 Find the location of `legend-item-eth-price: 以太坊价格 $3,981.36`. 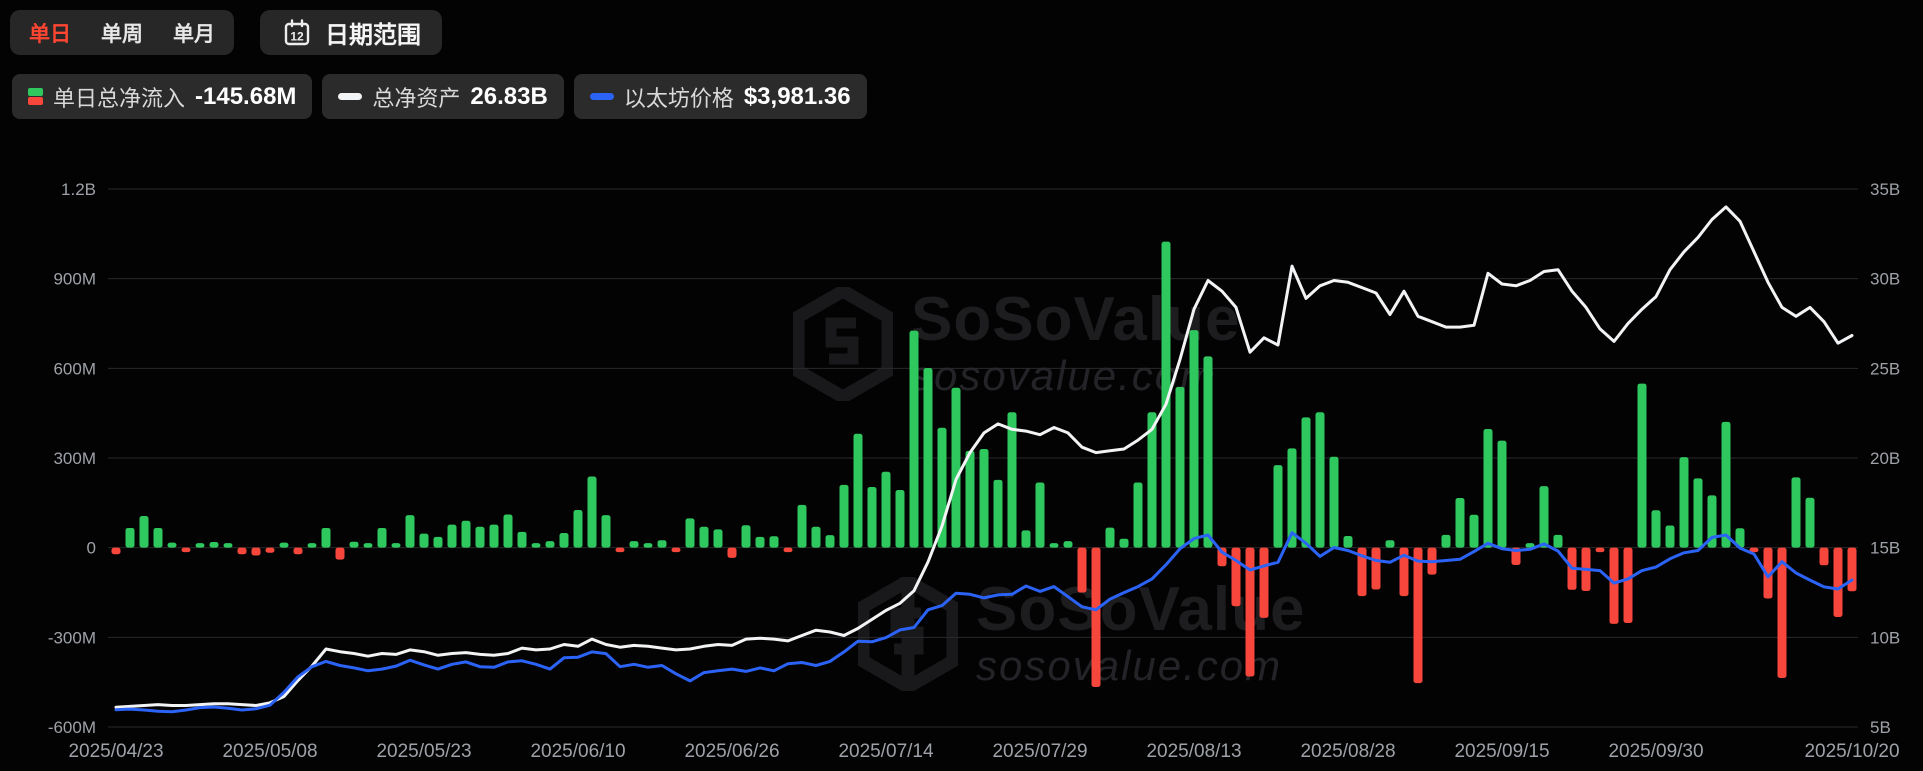

legend-item-eth-price: 以太坊价格 $3,981.36 is located at coordinates (720, 96).